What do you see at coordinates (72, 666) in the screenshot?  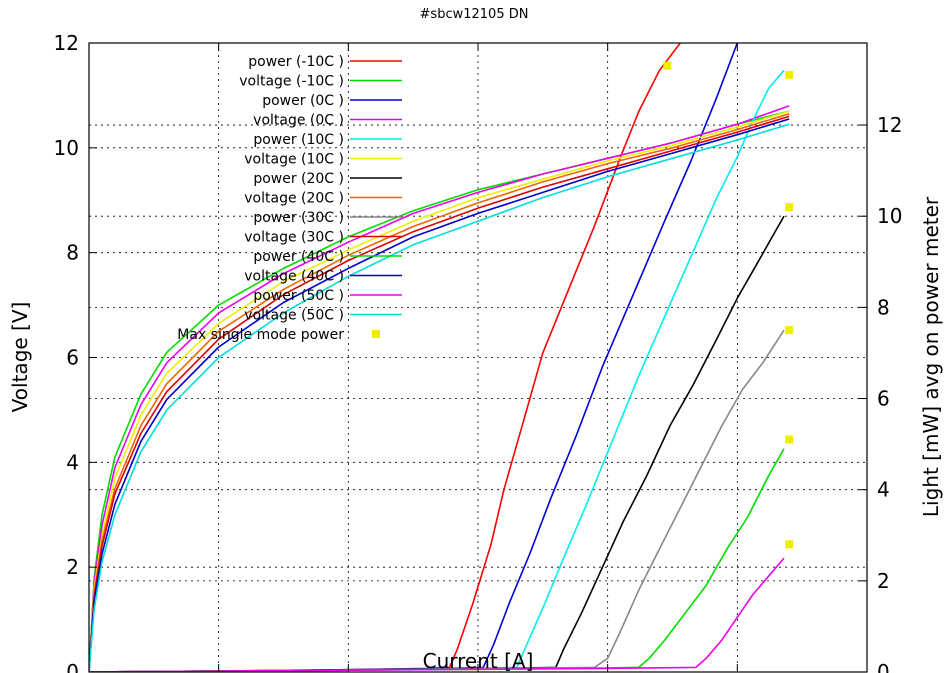 I see `y-tick-label: 0` at bounding box center [72, 666].